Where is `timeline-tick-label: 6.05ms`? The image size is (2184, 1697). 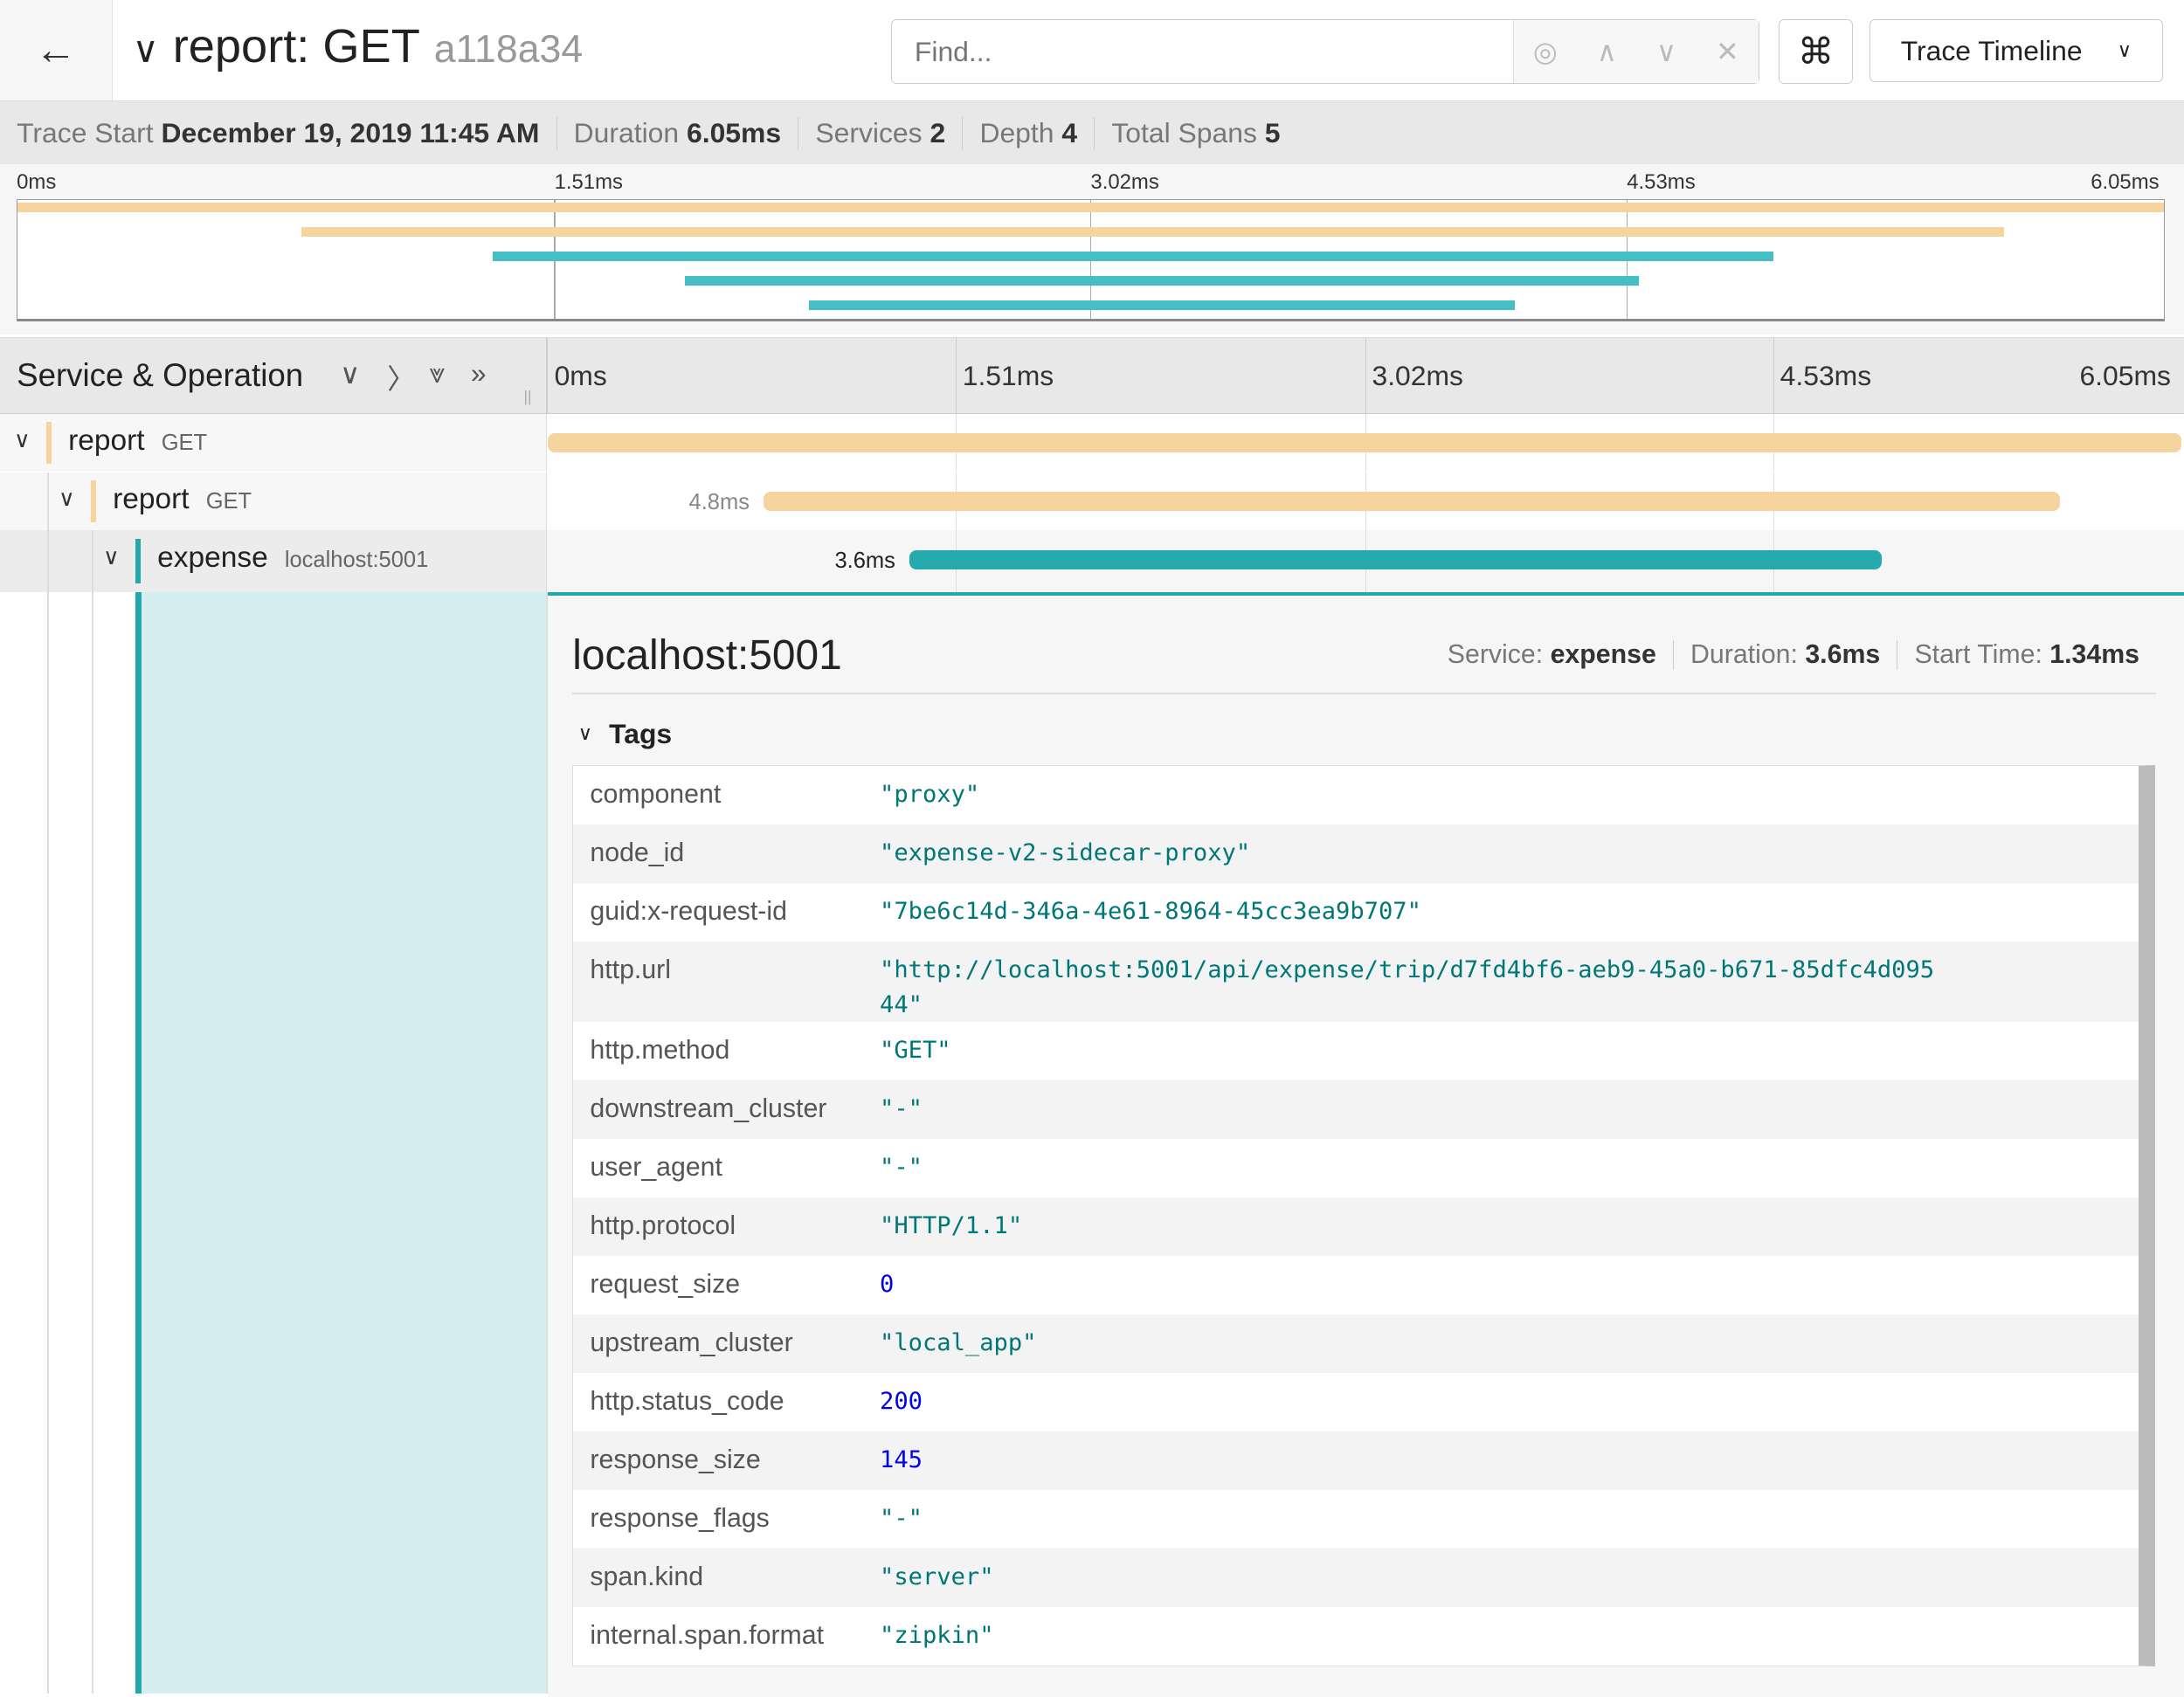 timeline-tick-label: 6.05ms is located at coordinates (2125, 376).